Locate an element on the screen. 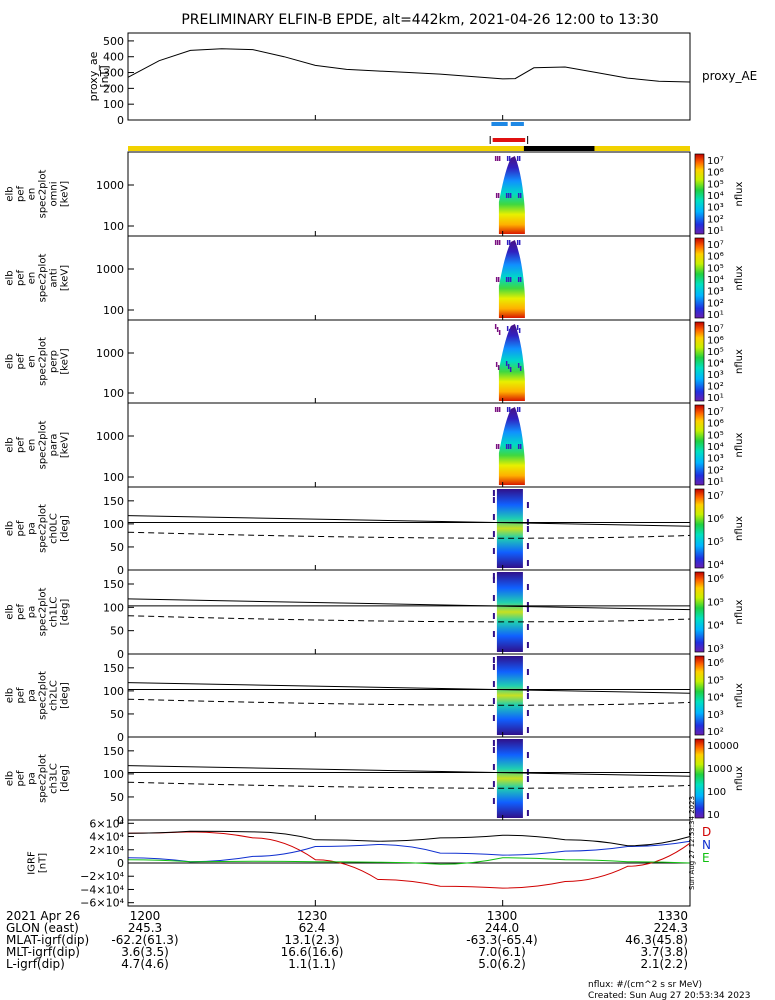  igrf-ytick-label: 2×10⁴ is located at coordinates (106, 850).